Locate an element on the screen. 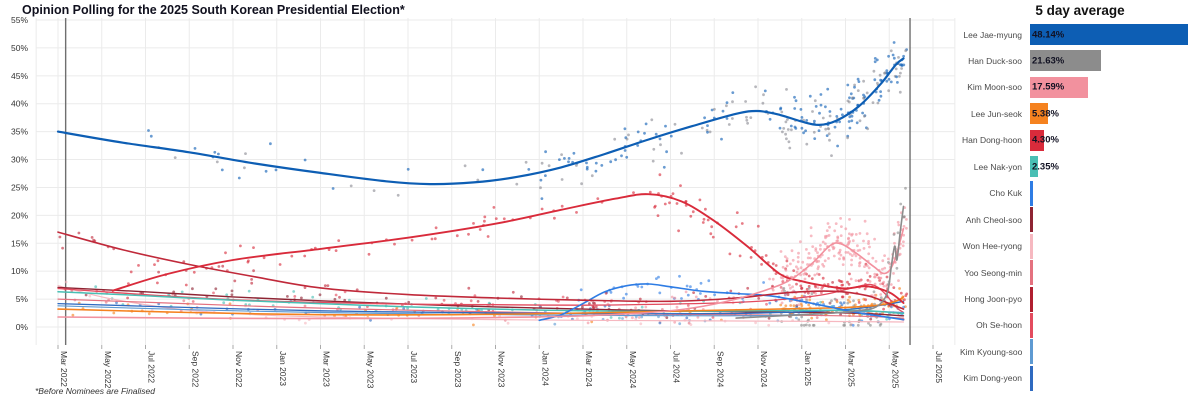 The height and width of the screenshot is (400, 1200). trend-line-yoo-seong-min is located at coordinates (481, 308).